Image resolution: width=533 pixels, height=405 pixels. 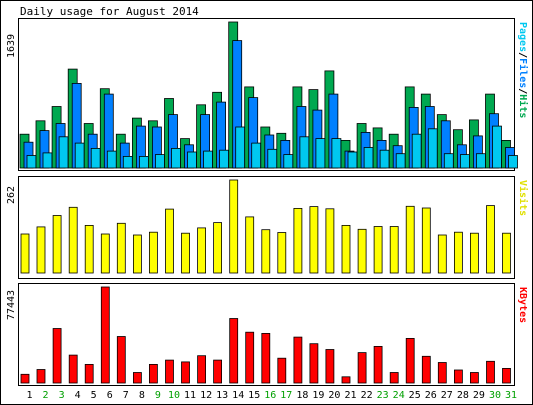 I want to click on side-label-hits: Hits, so click(x=523, y=106).